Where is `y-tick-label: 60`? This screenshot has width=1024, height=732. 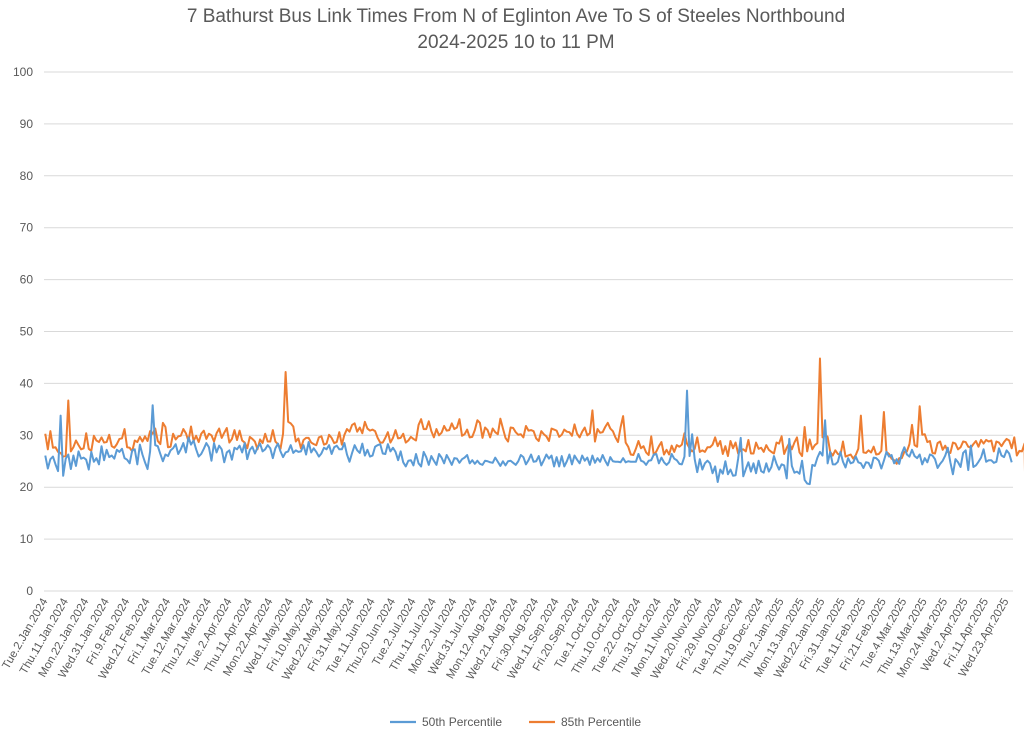
y-tick-label: 60 is located at coordinates (27, 280).